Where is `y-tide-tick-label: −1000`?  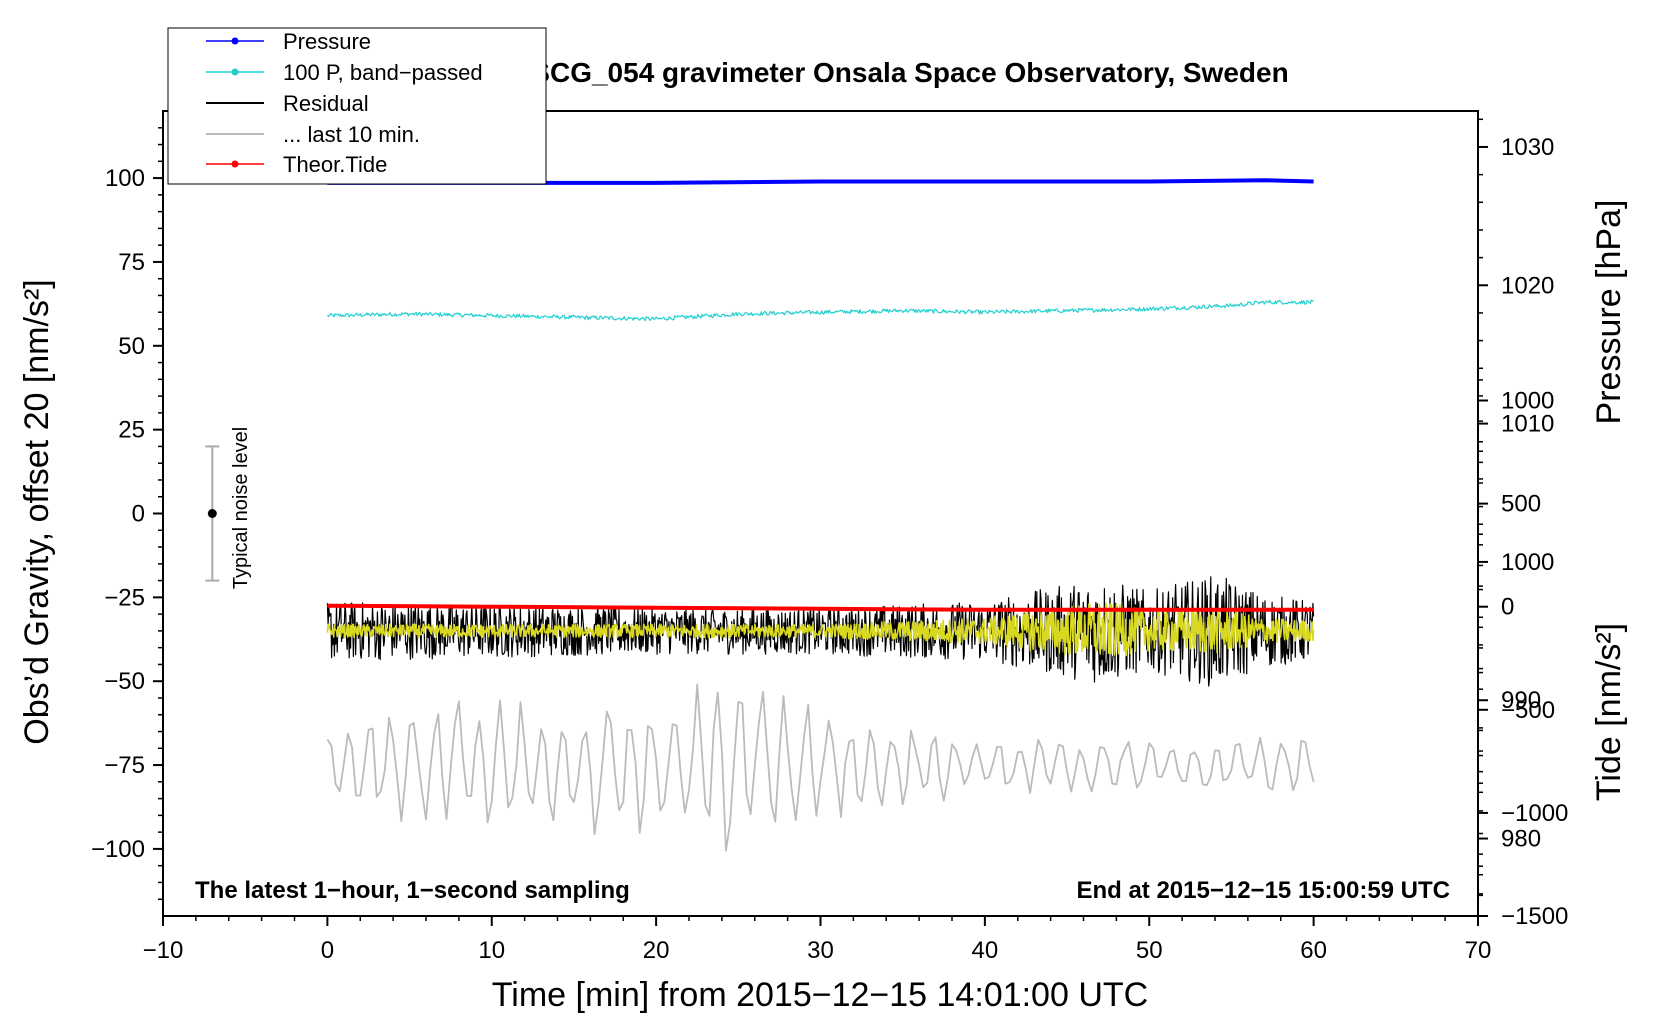
y-tide-tick-label: −1000 is located at coordinates (1534, 813).